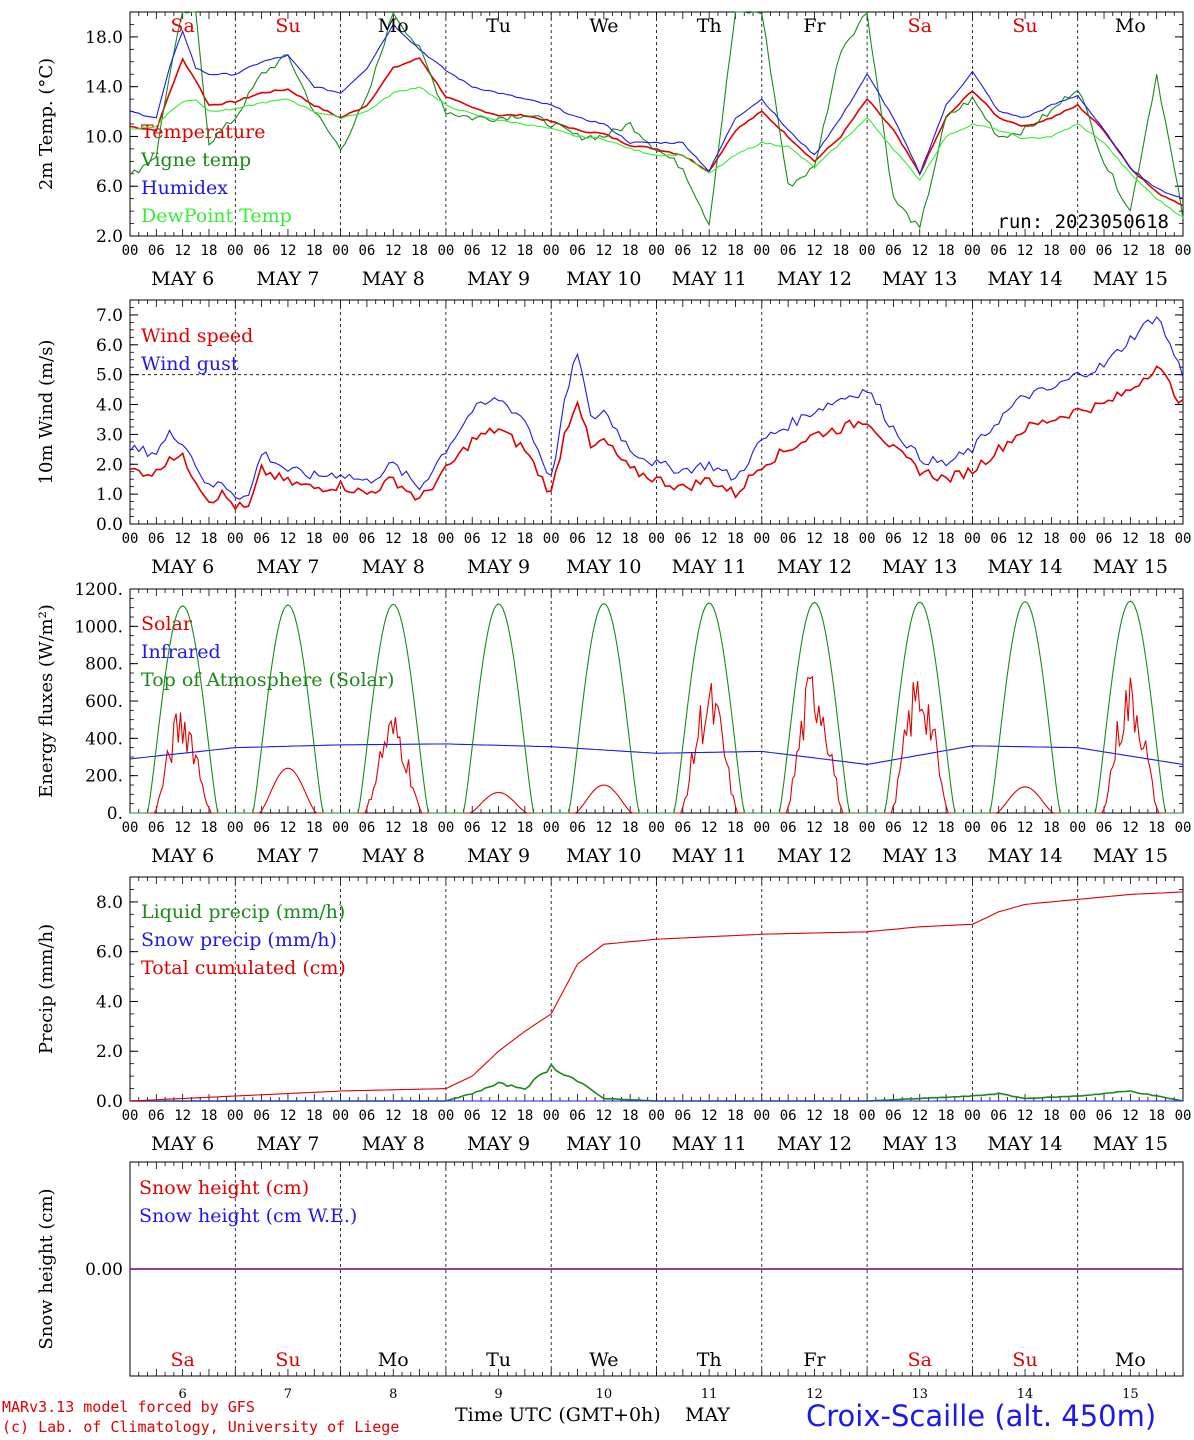 The width and height of the screenshot is (1194, 1440). What do you see at coordinates (104, 137) in the screenshot?
I see `y-tick-label: 10.0` at bounding box center [104, 137].